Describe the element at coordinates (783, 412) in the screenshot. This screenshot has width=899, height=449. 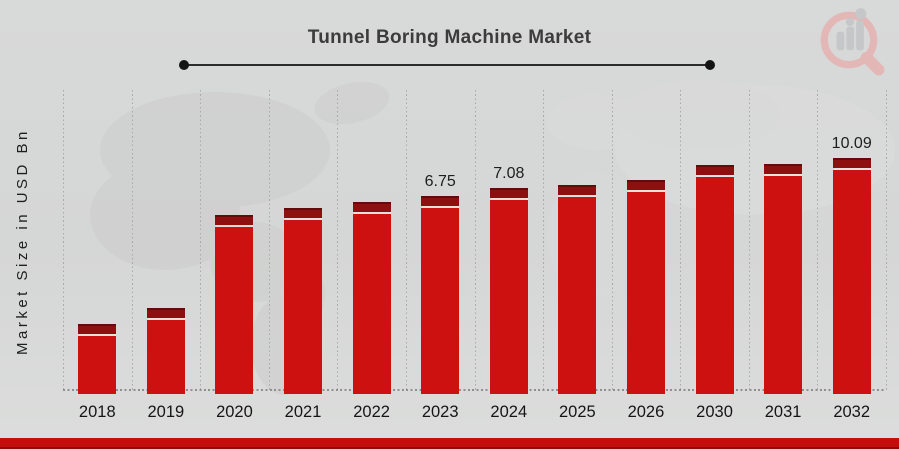
I see `x-tick-label: 2031` at that location.